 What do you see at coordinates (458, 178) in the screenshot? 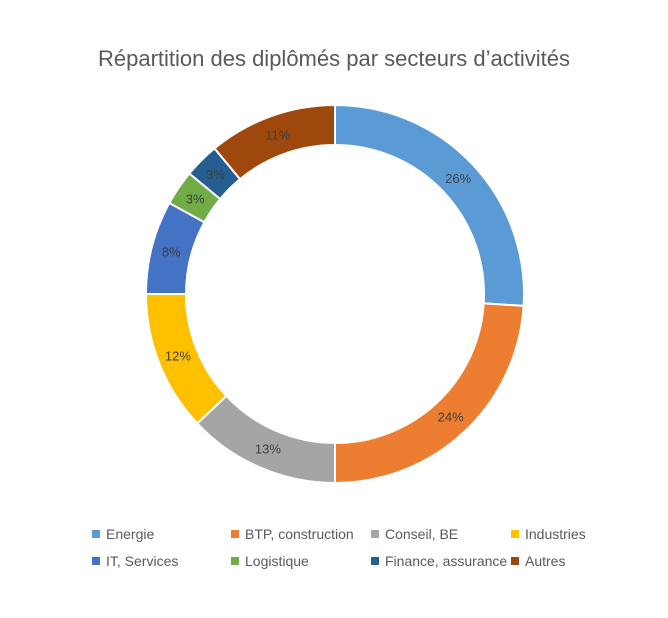
I see `data-label-1: 26%` at bounding box center [458, 178].